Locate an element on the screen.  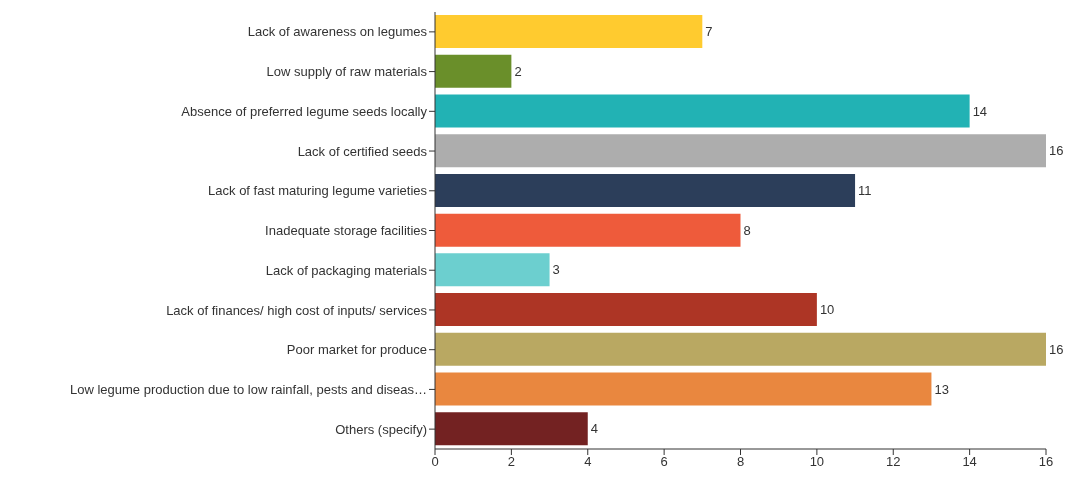
y-tick-label: Inadequate storage facilities is located at coordinates (346, 231).